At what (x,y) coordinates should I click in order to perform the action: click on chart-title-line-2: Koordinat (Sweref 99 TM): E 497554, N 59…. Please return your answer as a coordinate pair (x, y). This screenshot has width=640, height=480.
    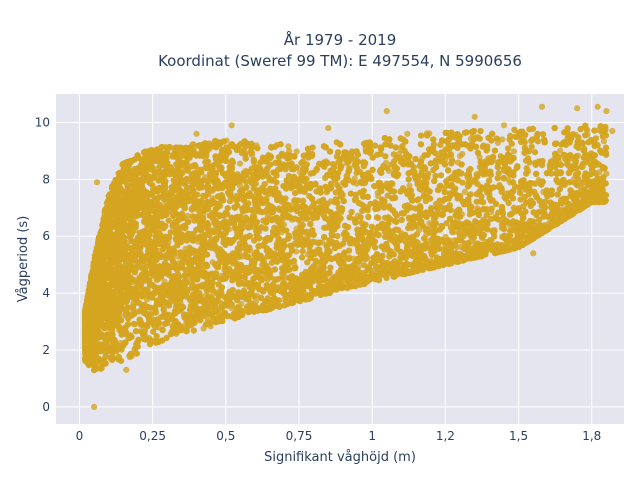
    Looking at the image, I should click on (340, 61).